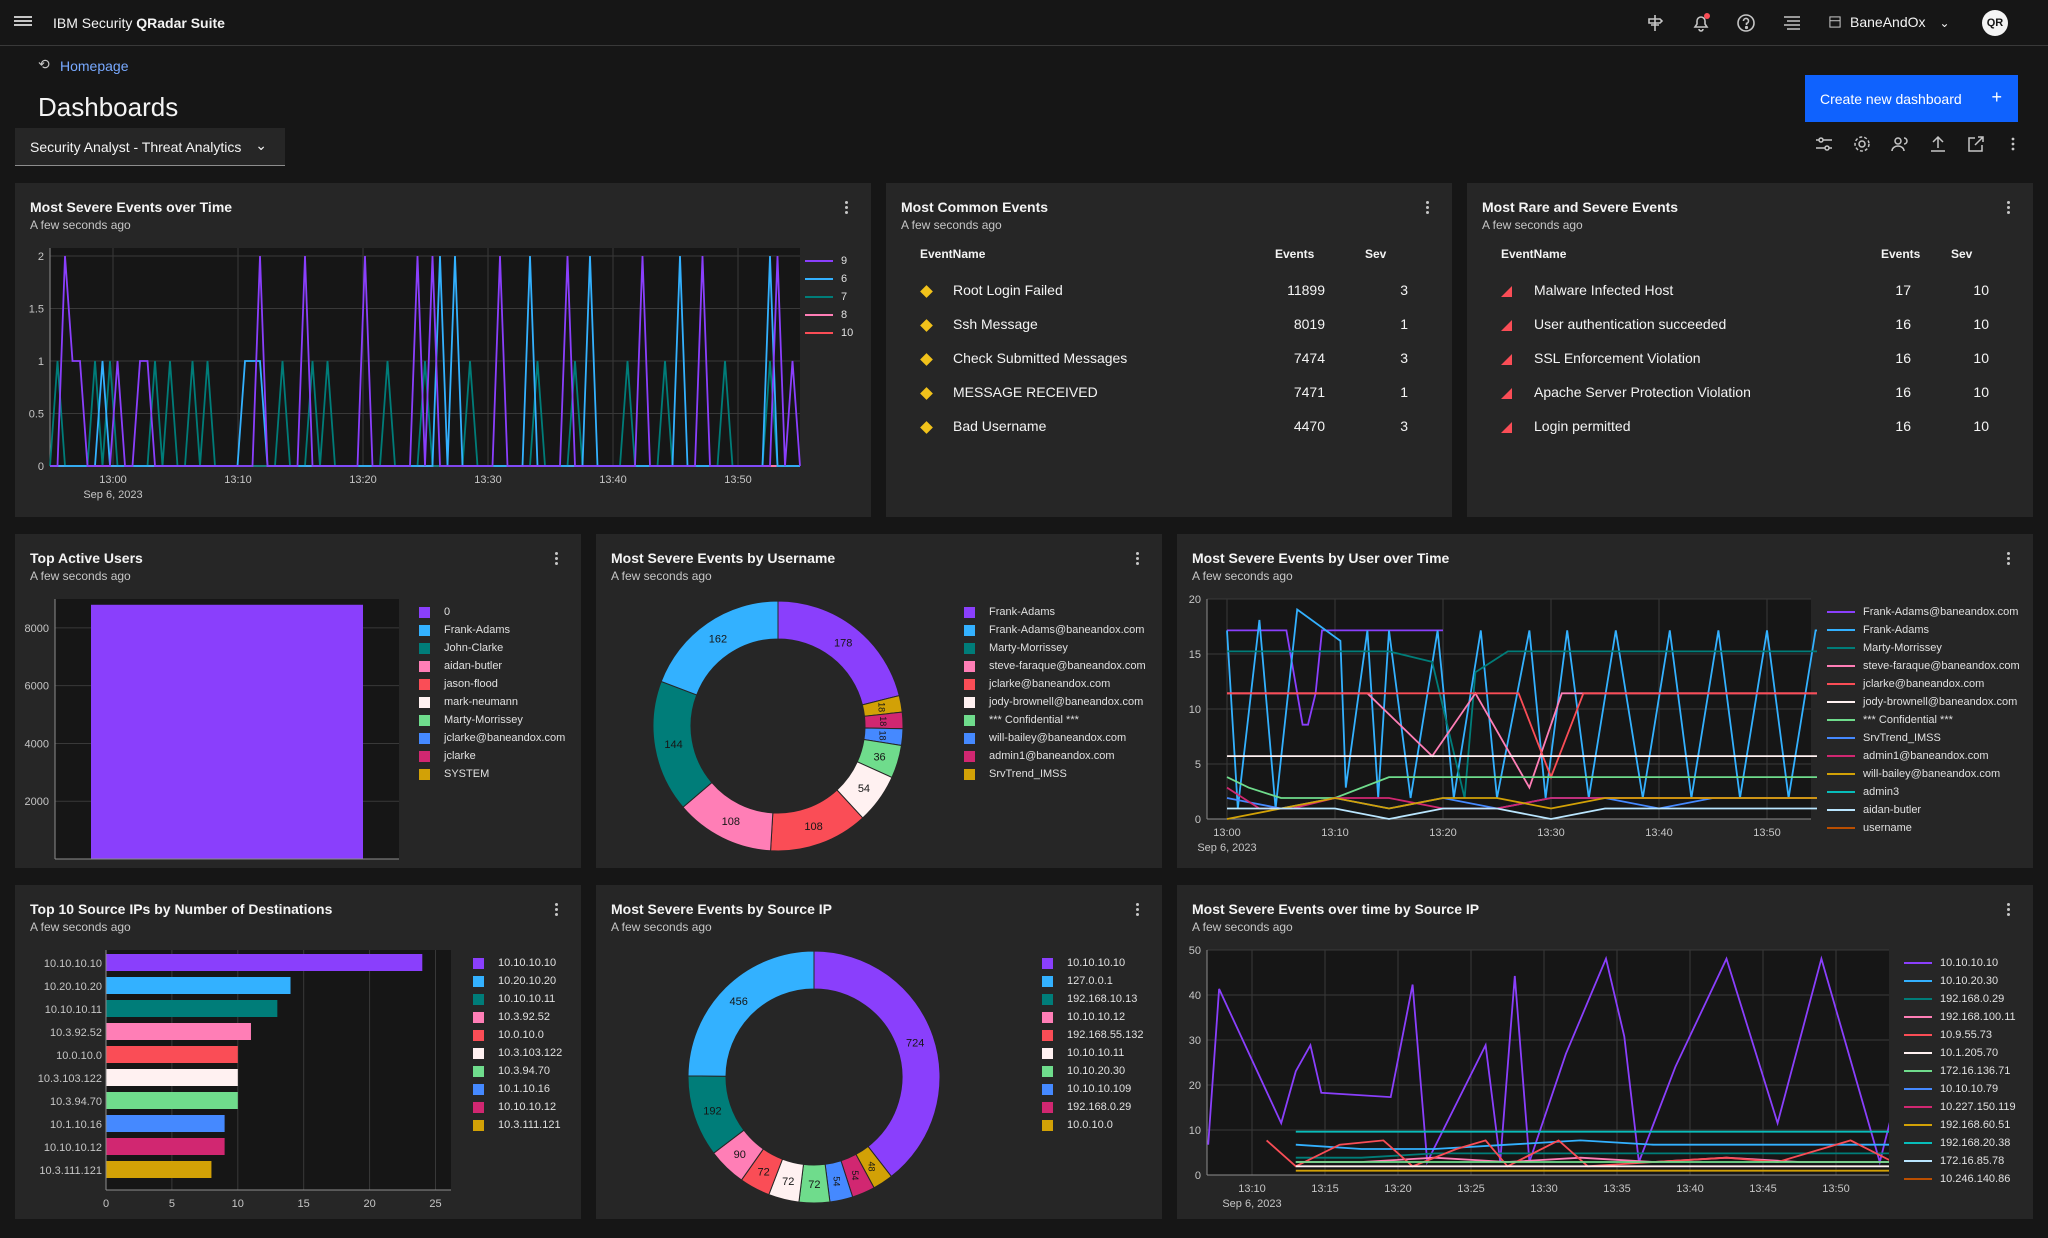 Image resolution: width=2048 pixels, height=1238 pixels. What do you see at coordinates (829, 297) in the screenshot?
I see `legend-item: 7` at bounding box center [829, 297].